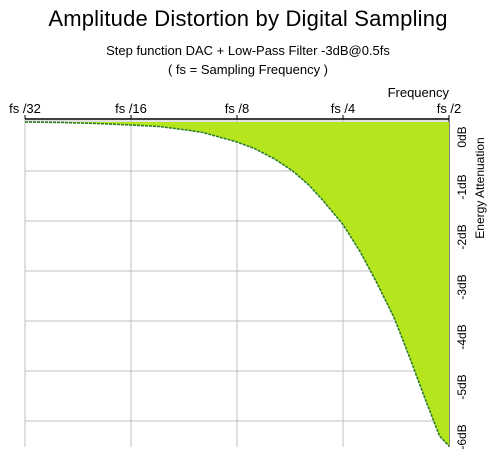 This screenshot has height=460, width=496. I want to click on x-tick-label: fs /32, so click(25, 108).